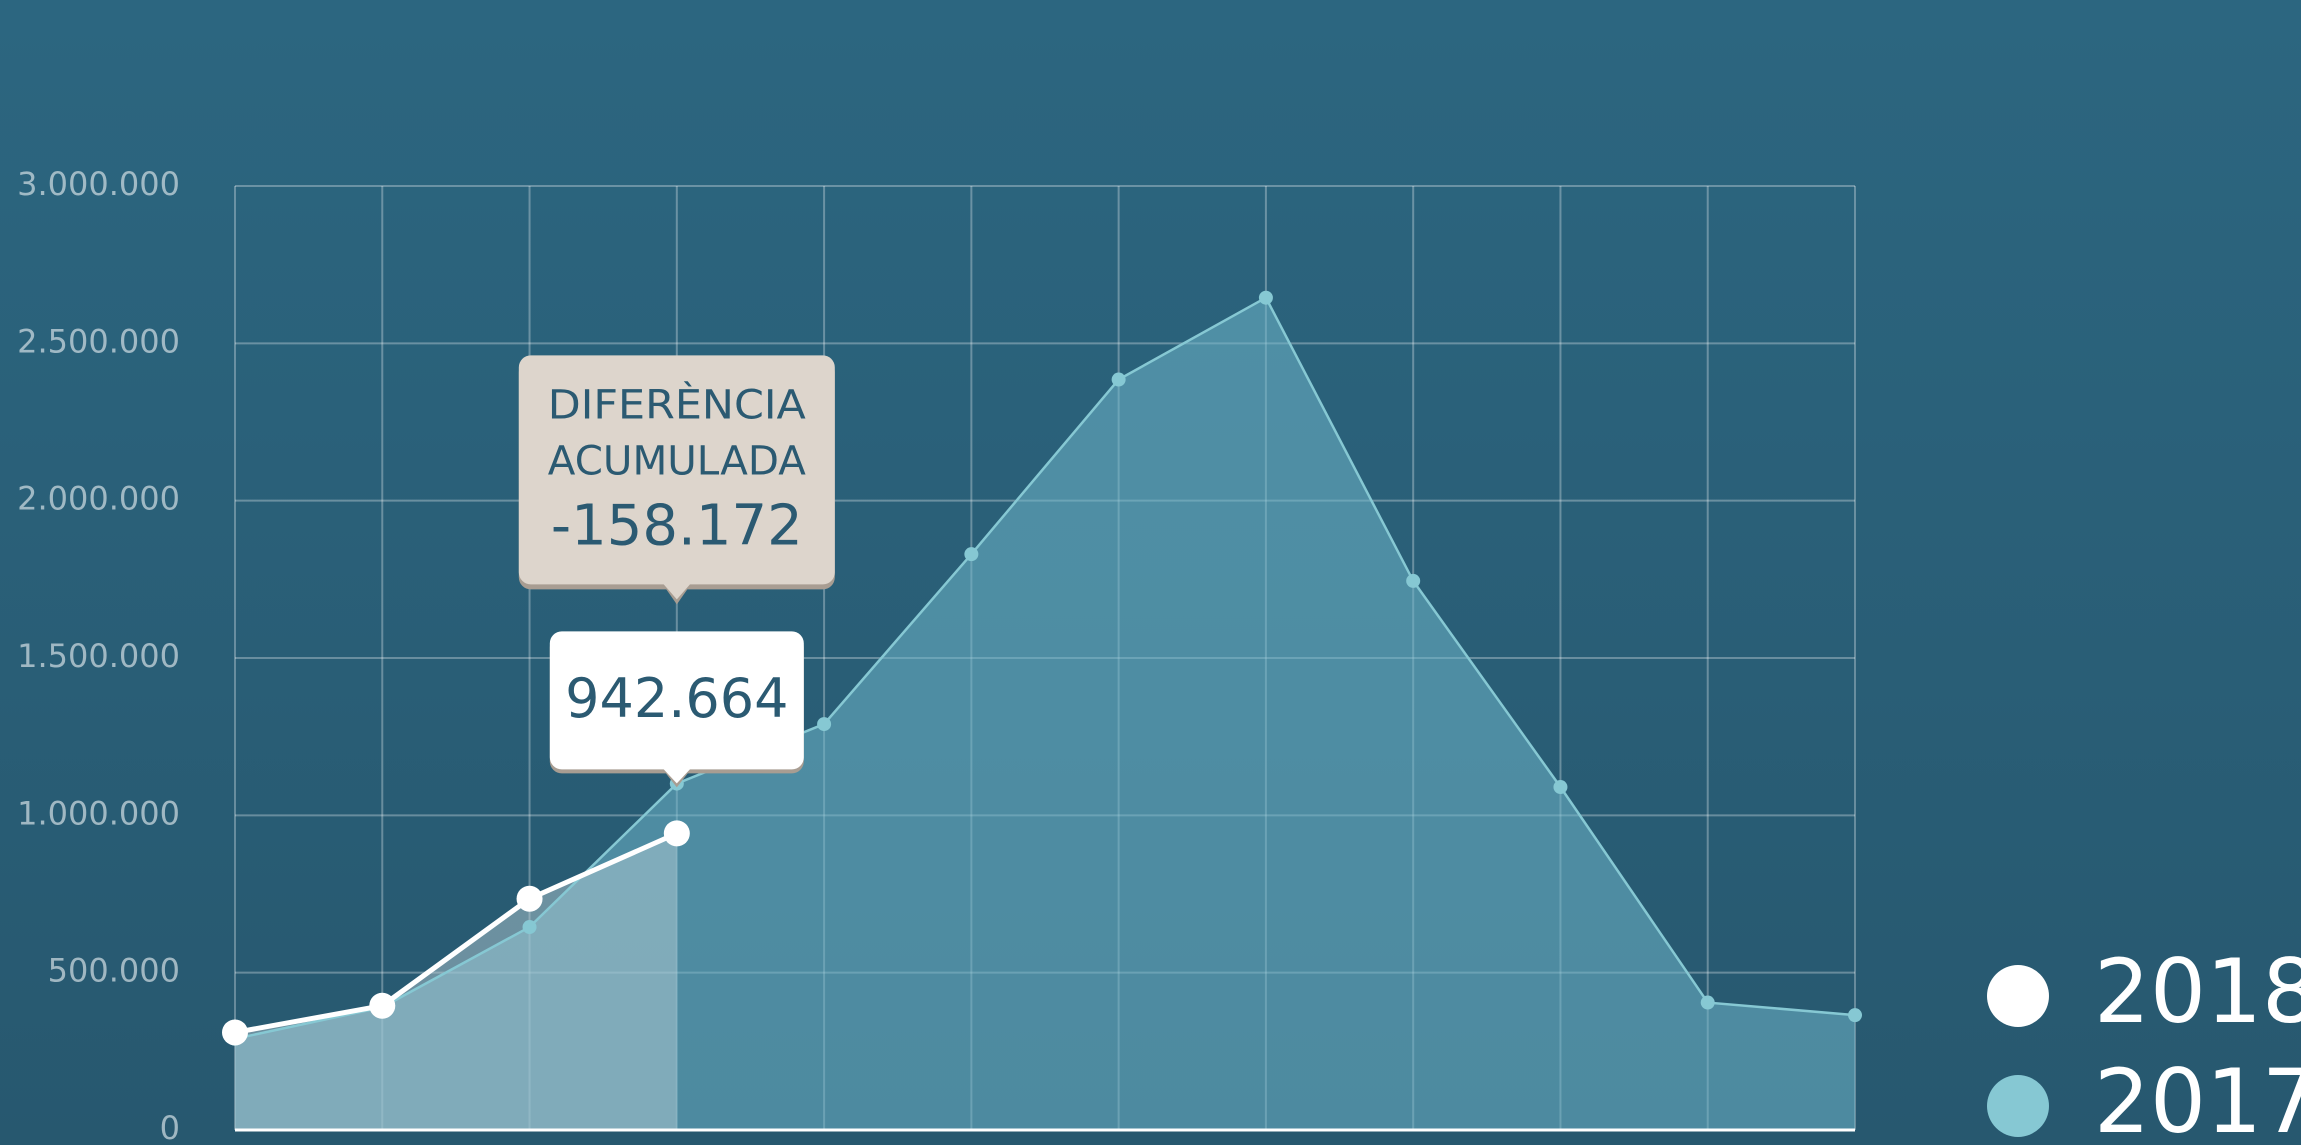 This screenshot has width=2301, height=1145. I want to click on annotation-pointer, so click(676, 591).